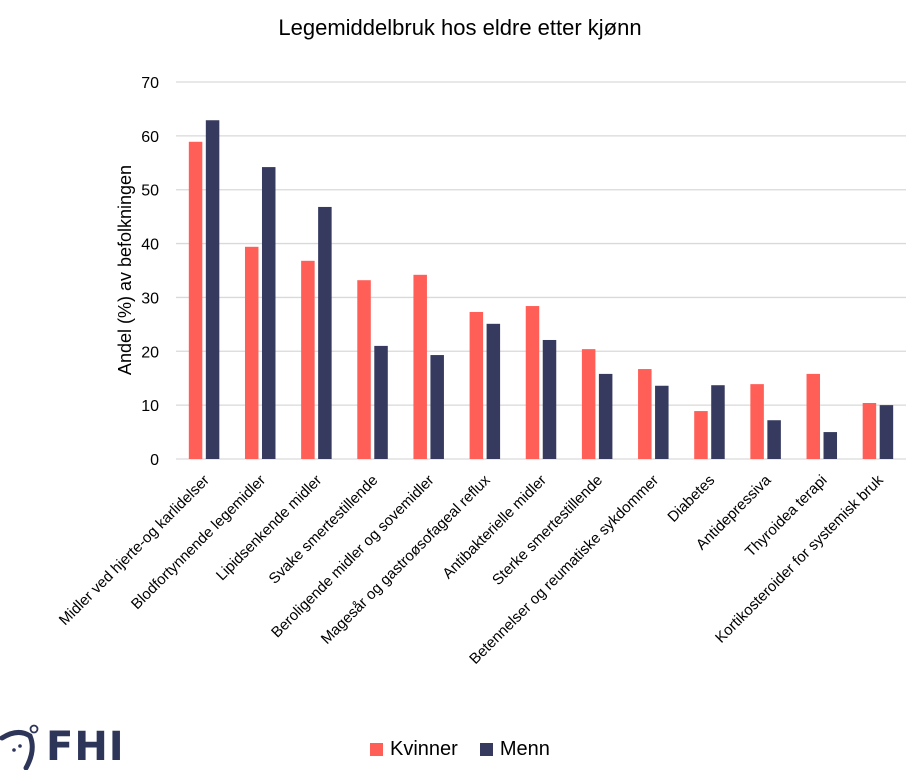 The image size is (921, 778). I want to click on legend-label-kvinner: Kvinner, so click(424, 749).